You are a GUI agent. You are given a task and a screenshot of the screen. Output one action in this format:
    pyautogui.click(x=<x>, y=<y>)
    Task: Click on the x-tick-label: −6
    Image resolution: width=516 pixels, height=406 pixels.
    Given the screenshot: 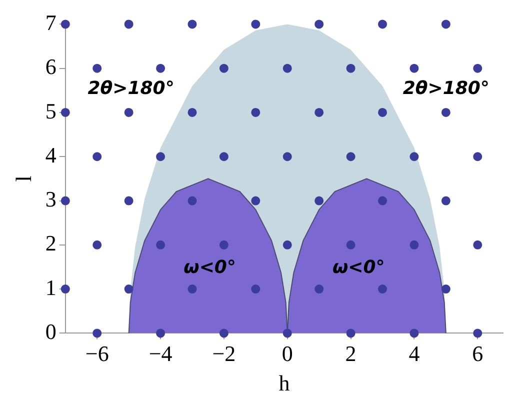 What is the action you would take?
    pyautogui.click(x=97, y=353)
    